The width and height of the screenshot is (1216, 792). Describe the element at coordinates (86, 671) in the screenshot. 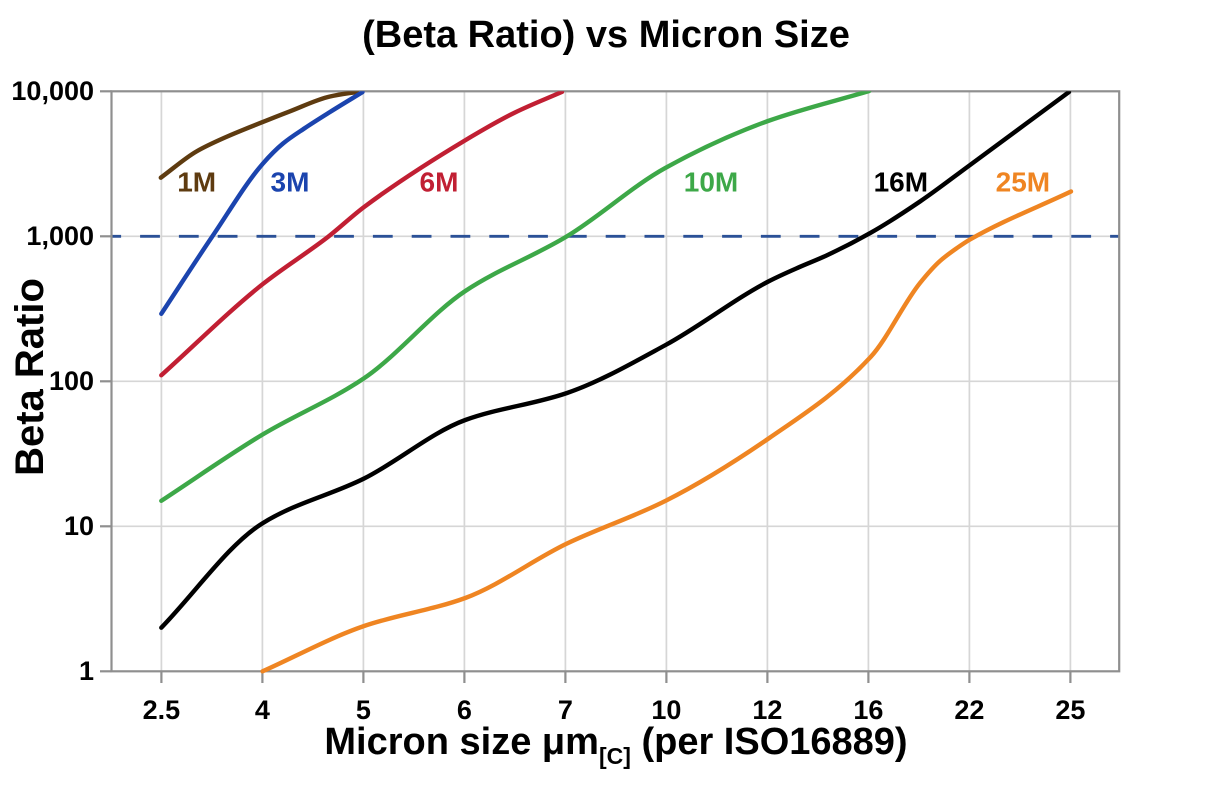

I see `svg-text: 1` at that location.